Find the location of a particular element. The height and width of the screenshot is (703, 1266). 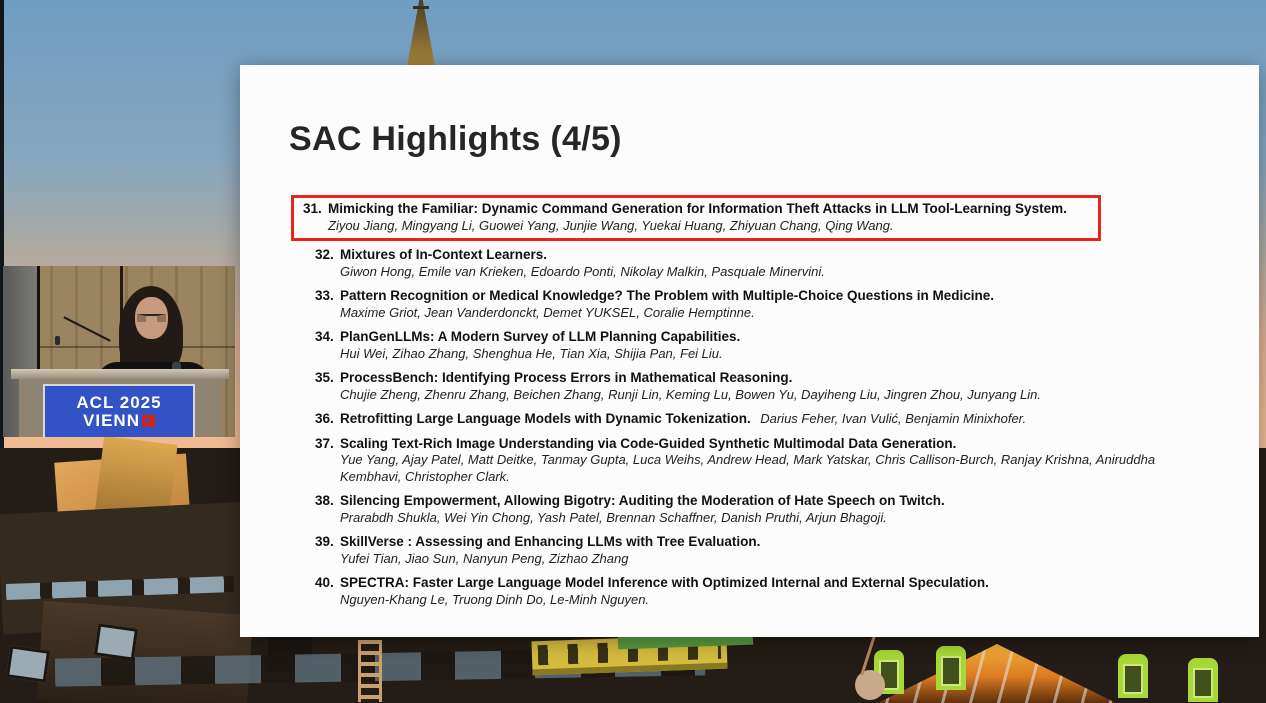

podium-top is located at coordinates (120, 374).